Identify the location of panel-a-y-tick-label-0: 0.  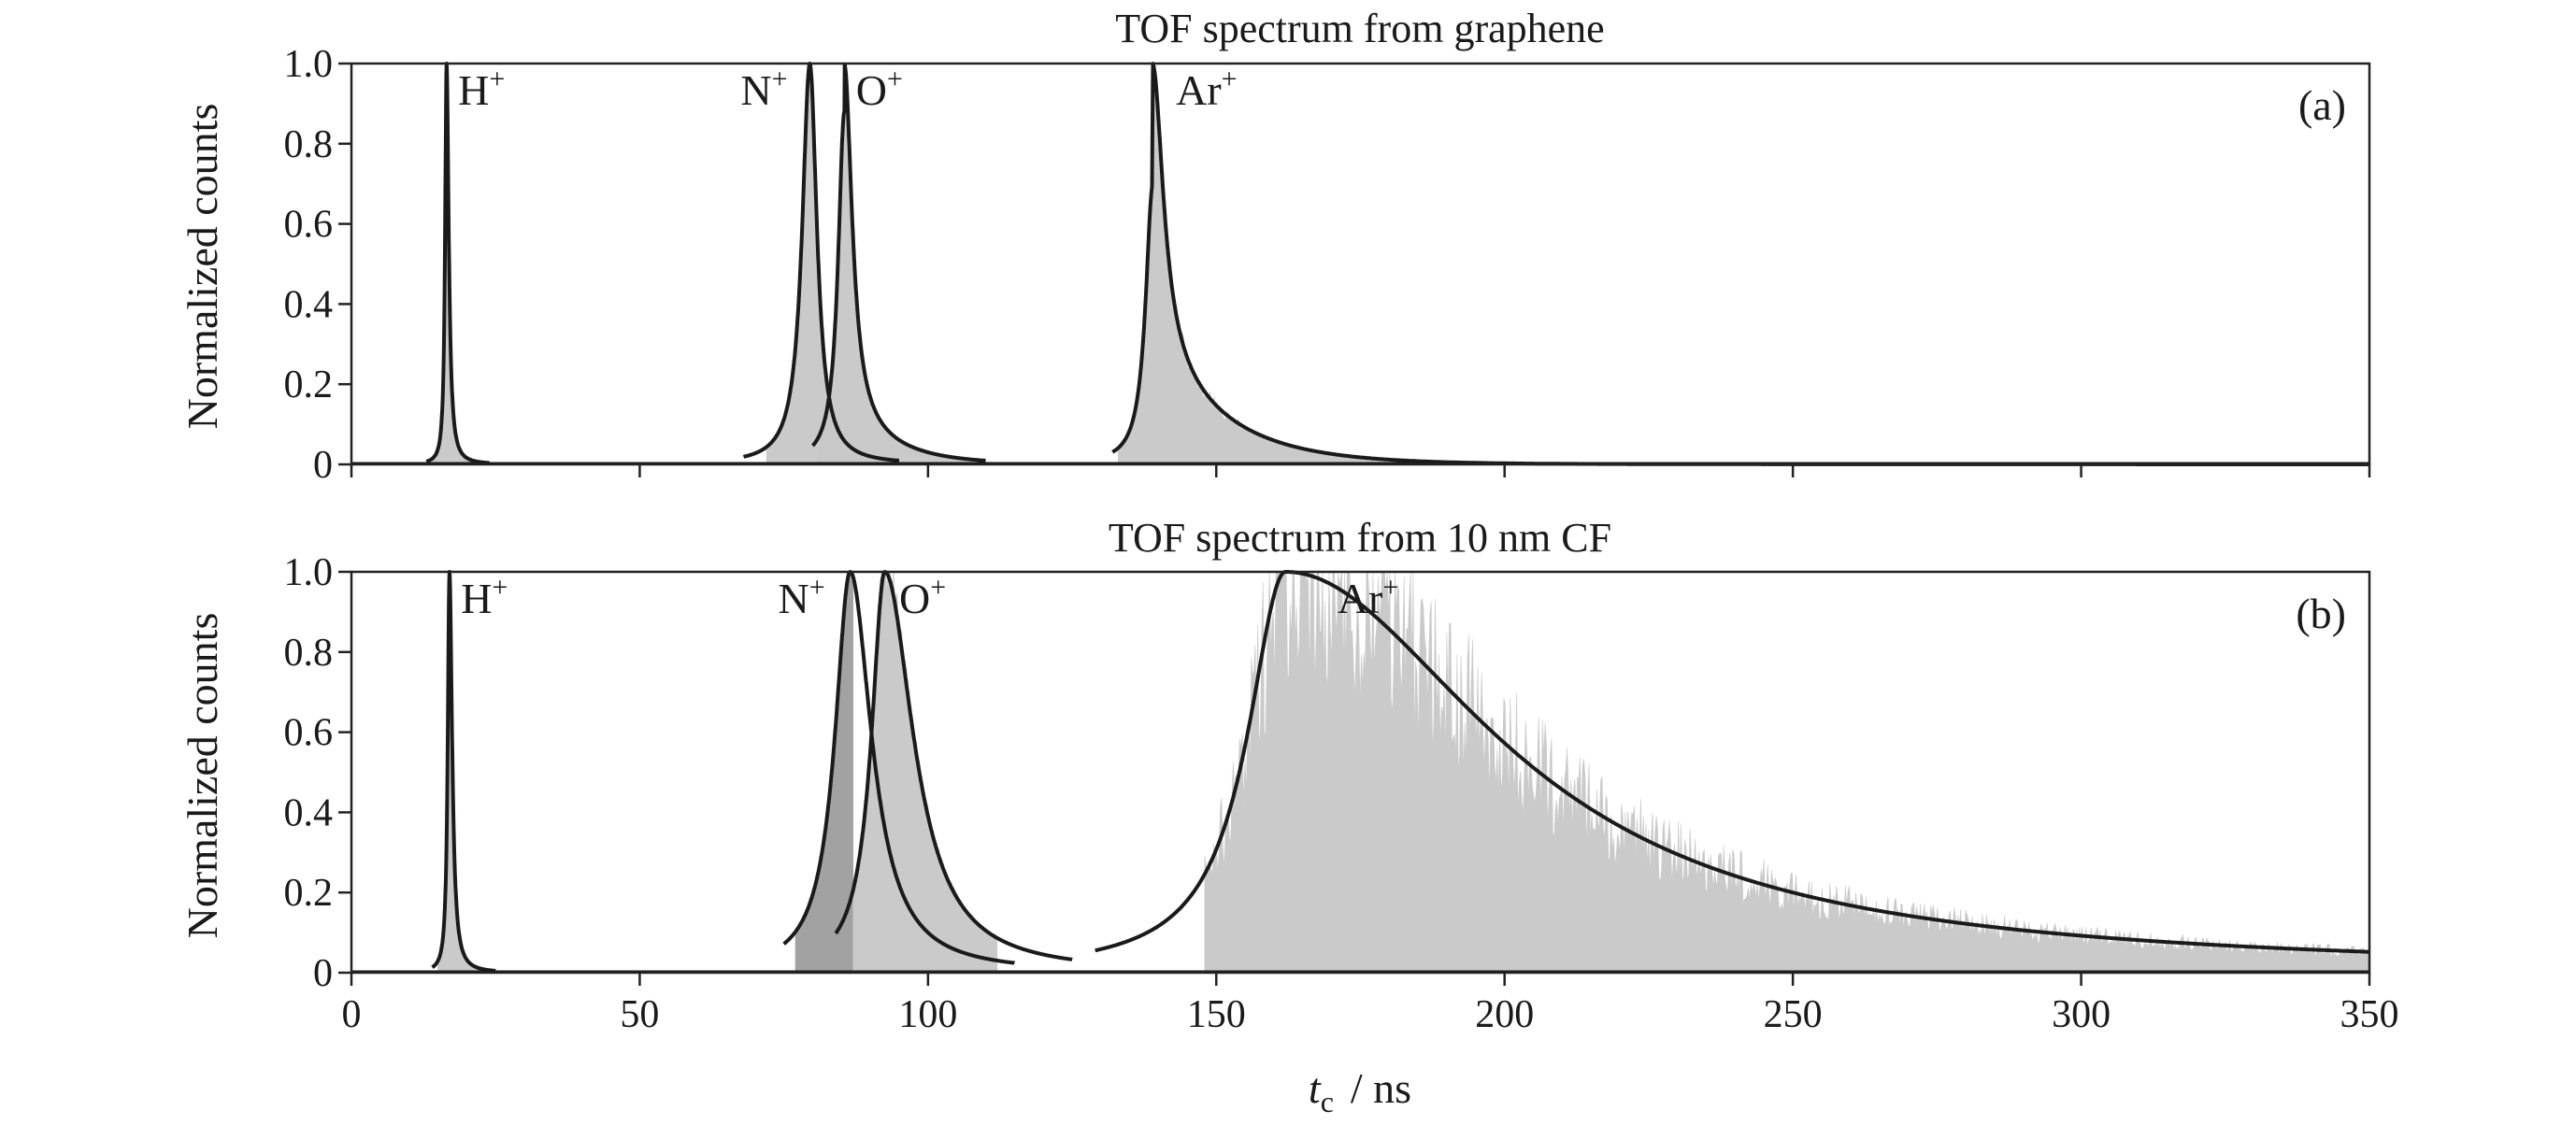
(323, 465).